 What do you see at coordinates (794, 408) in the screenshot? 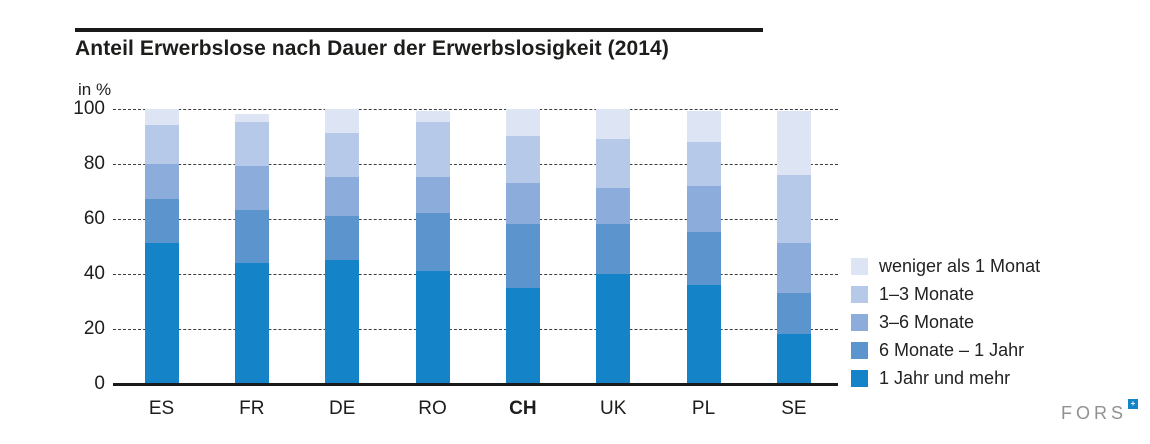
I see `x-tick-label-se: SE` at bounding box center [794, 408].